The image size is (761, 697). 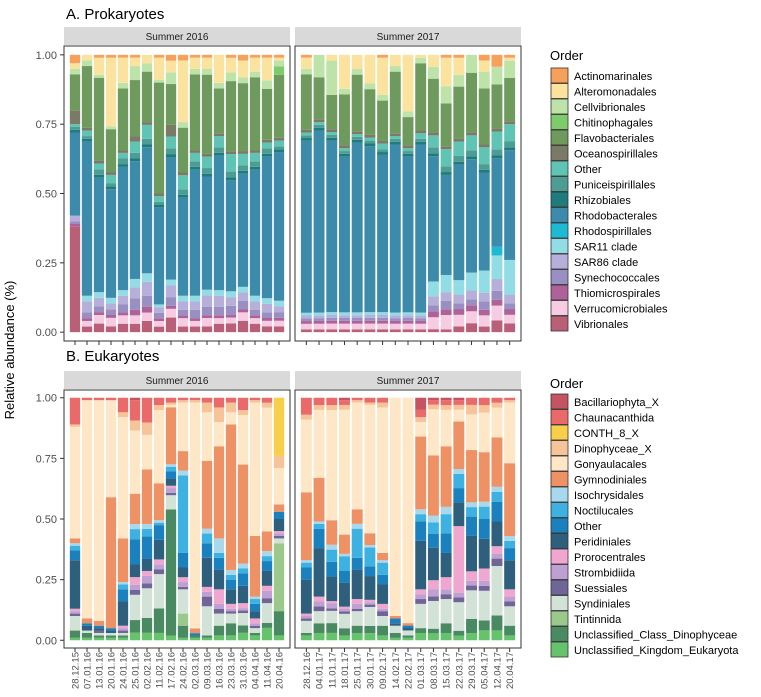 What do you see at coordinates (383, 670) in the screenshot?
I see `x-tick-label: 09.02.17` at bounding box center [383, 670].